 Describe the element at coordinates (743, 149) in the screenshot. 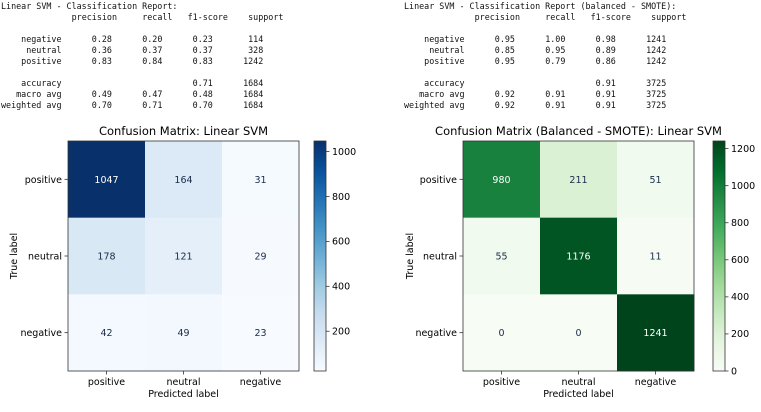

I see `colorbar-tick-label: 1200` at that location.